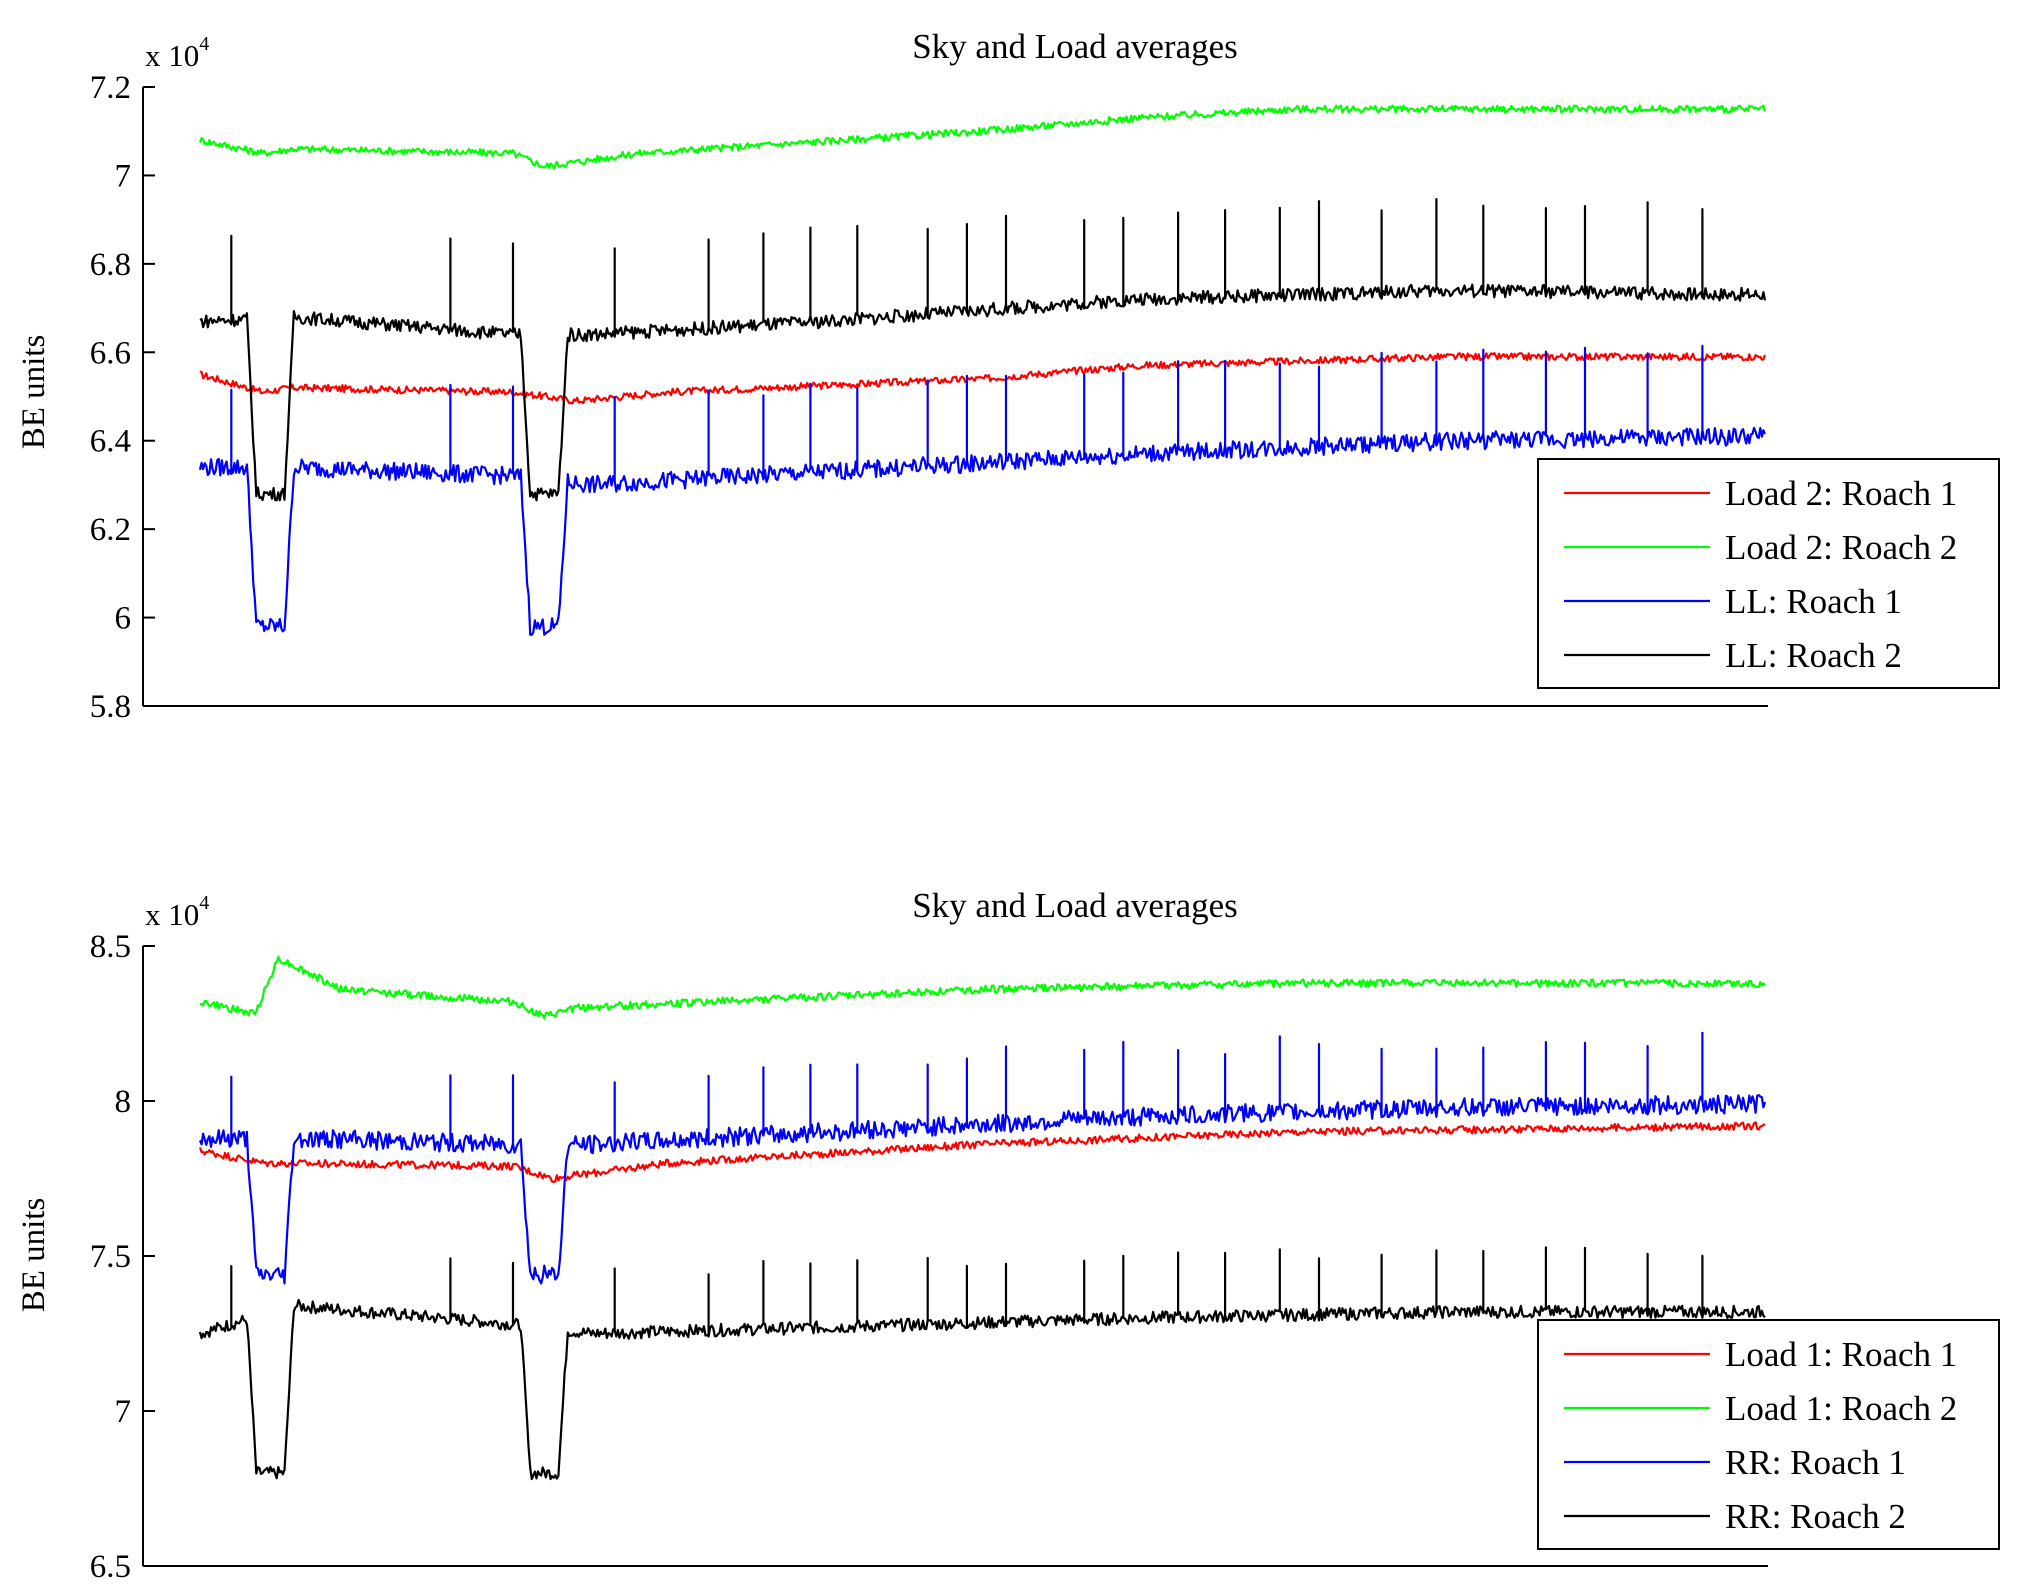  What do you see at coordinates (110, 1567) in the screenshot?
I see `bottom-y-tick-label: 6.5` at bounding box center [110, 1567].